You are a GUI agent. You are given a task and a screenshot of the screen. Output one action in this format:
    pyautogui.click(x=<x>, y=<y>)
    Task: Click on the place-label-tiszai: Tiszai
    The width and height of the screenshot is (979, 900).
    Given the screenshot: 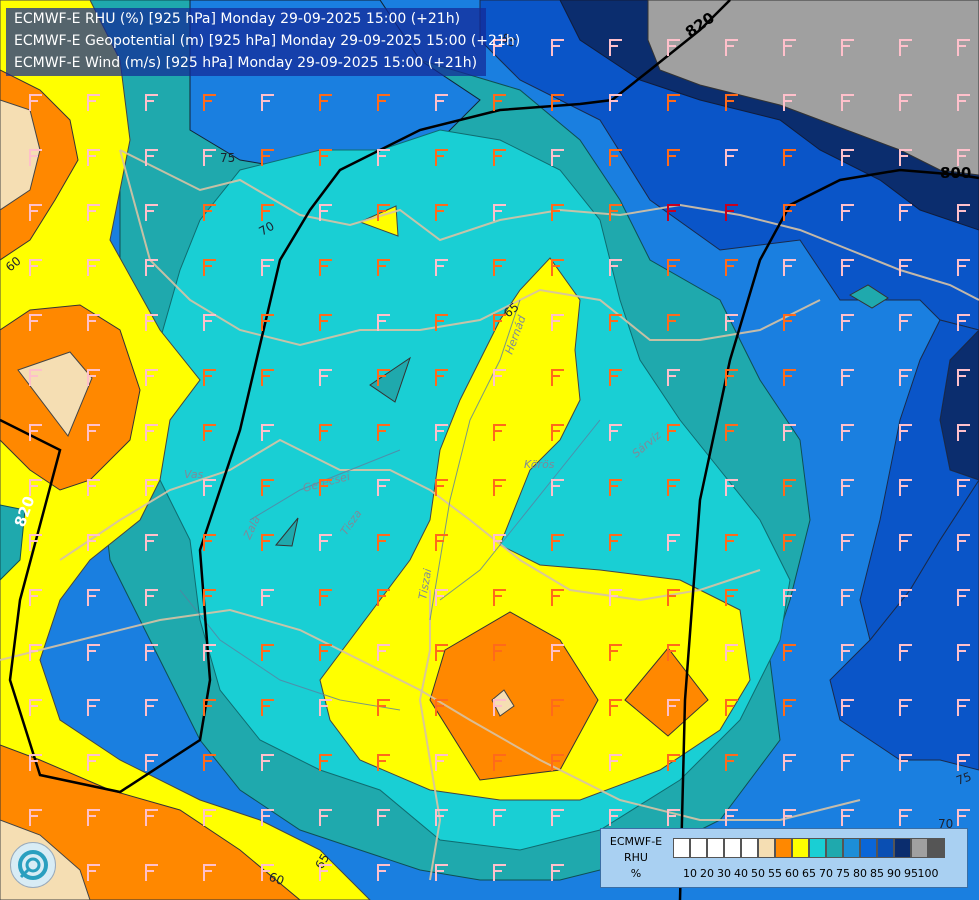 What is the action you would take?
    pyautogui.click(x=425, y=584)
    